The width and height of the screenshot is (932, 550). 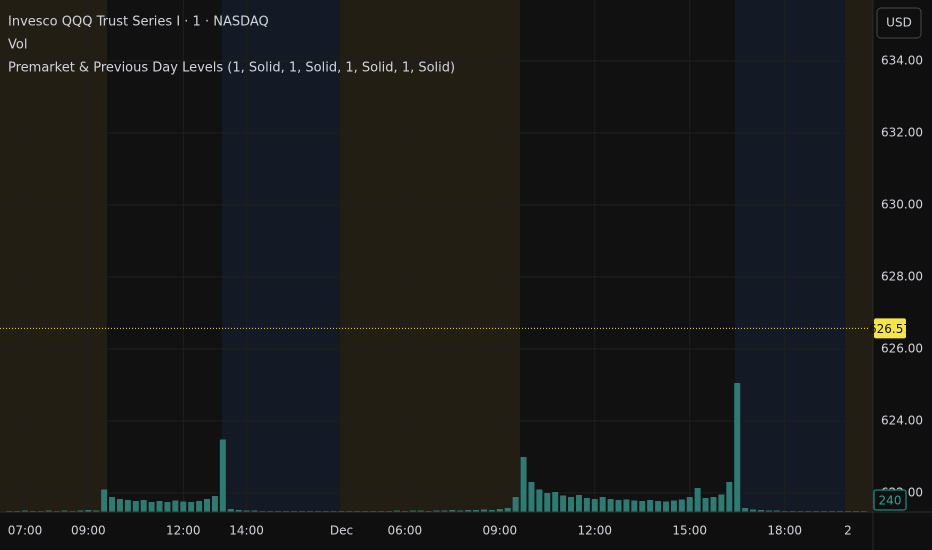 I want to click on last-volume-label: 240, so click(x=890, y=501).